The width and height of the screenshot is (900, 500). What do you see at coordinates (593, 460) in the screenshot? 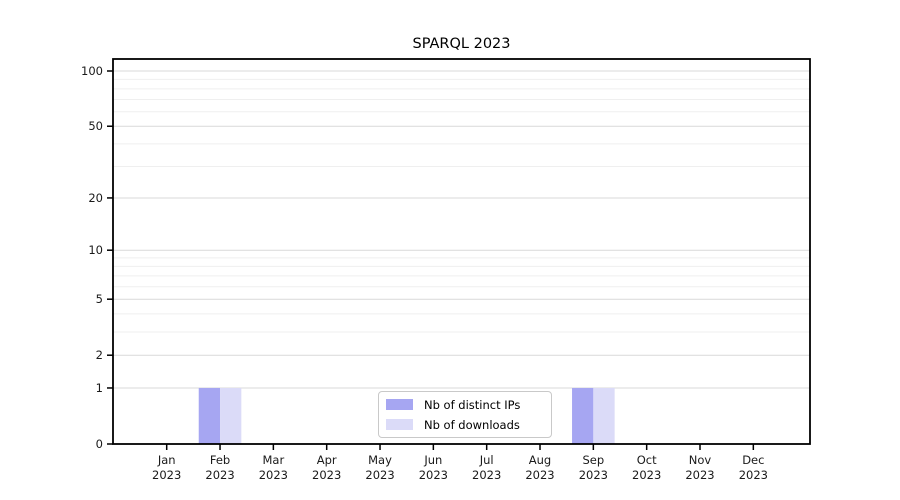
I see `x-tick-label-month: Sep` at bounding box center [593, 460].